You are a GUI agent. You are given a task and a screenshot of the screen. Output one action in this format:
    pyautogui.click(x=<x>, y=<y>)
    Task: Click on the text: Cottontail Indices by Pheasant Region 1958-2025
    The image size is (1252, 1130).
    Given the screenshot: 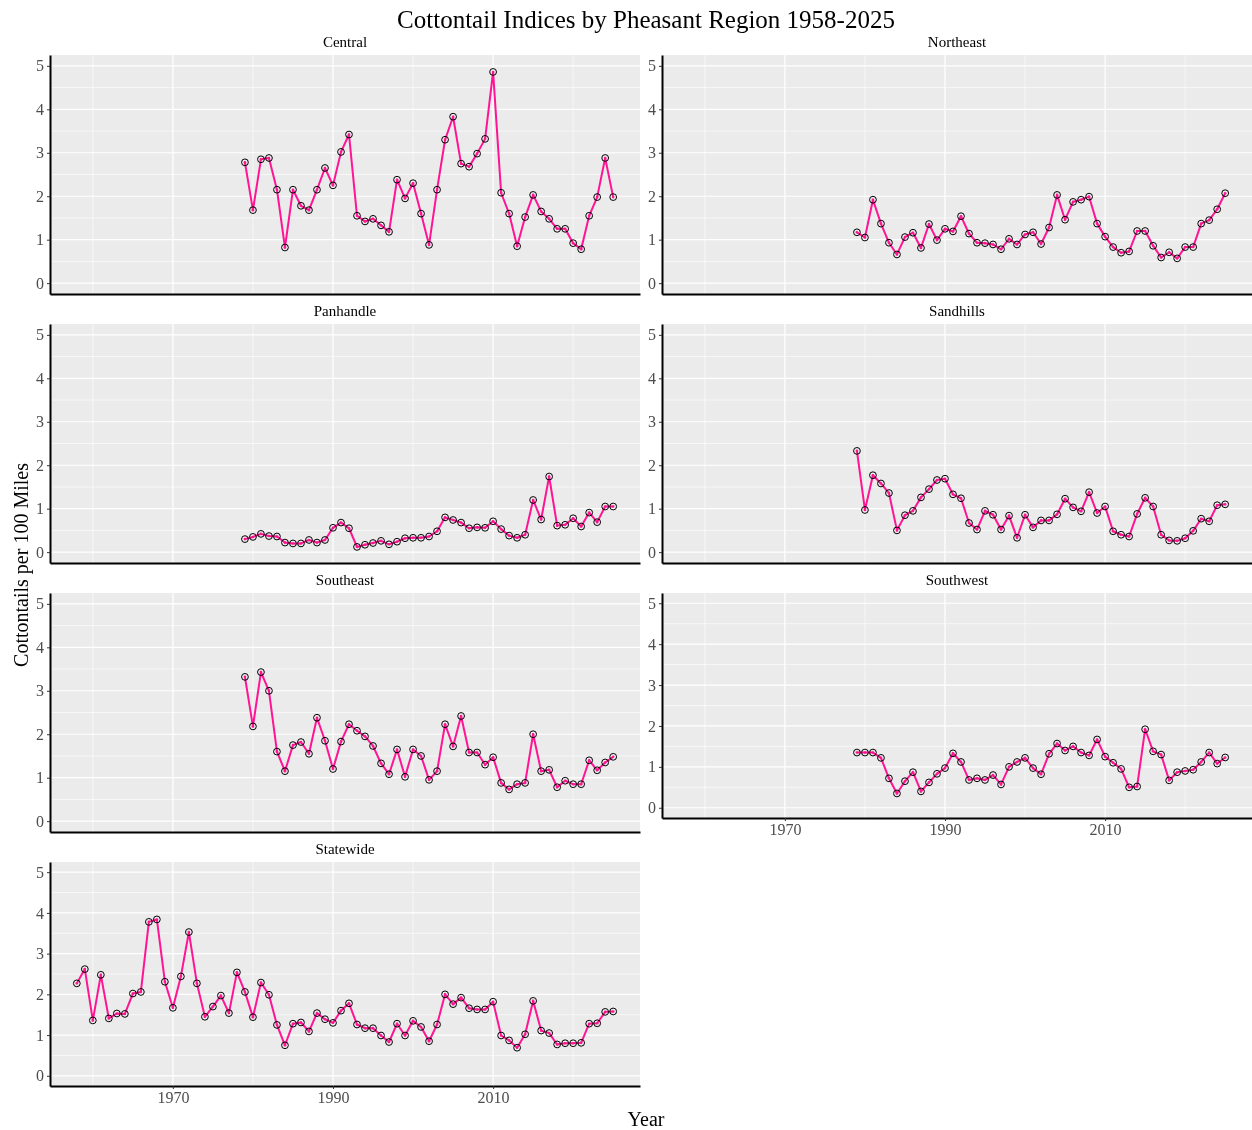 What is the action you would take?
    pyautogui.click(x=646, y=19)
    